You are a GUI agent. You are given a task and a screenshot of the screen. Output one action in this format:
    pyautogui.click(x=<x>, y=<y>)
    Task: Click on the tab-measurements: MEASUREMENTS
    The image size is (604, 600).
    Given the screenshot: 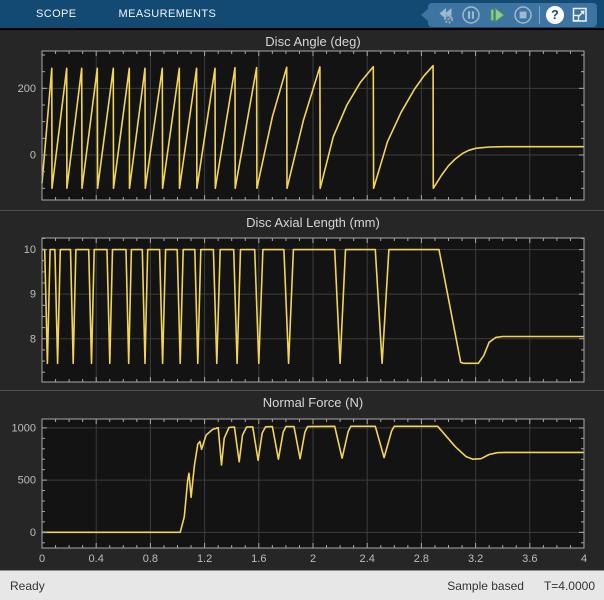 What is the action you would take?
    pyautogui.click(x=167, y=14)
    